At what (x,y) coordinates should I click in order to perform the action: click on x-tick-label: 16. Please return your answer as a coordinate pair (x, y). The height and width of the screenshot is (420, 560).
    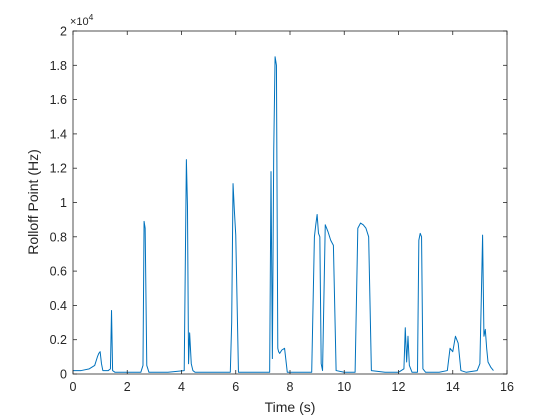
    Looking at the image, I should click on (507, 387).